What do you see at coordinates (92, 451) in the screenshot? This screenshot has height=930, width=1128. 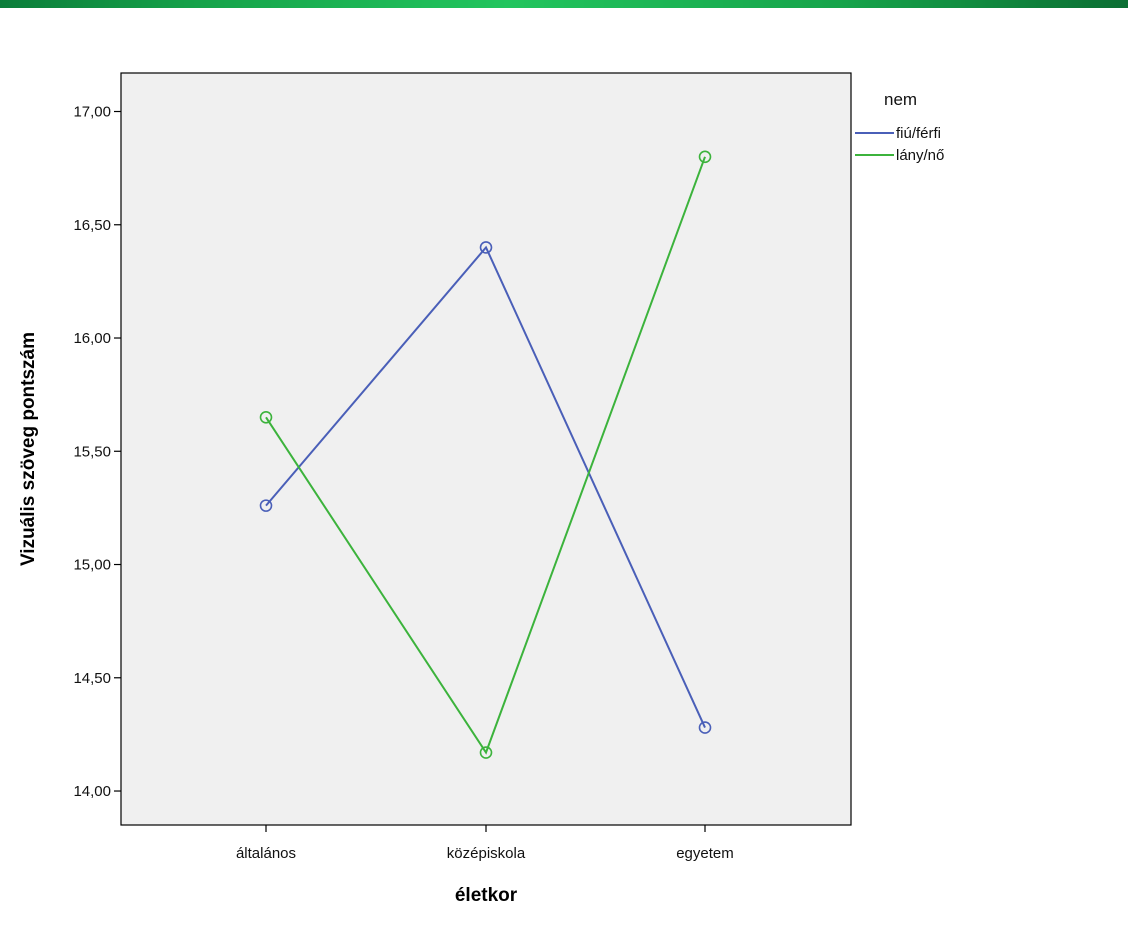 I see `y-tick-label: 15,50` at bounding box center [92, 451].